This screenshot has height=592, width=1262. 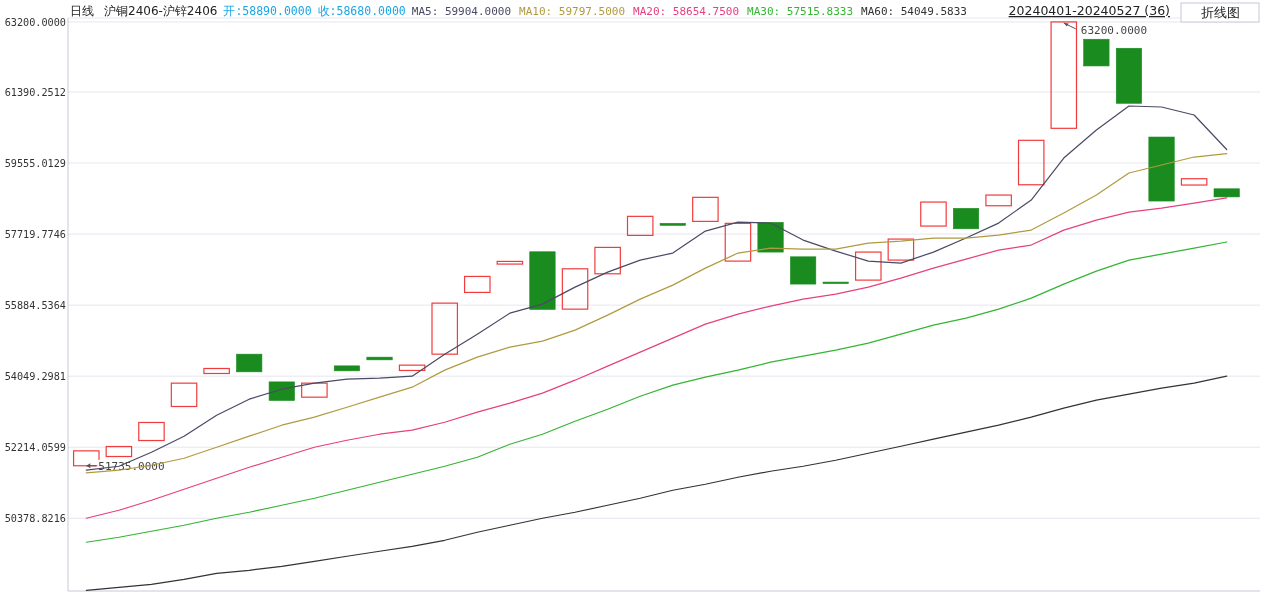 I want to click on y-tick-label: 52214.0599, so click(x=35, y=448).